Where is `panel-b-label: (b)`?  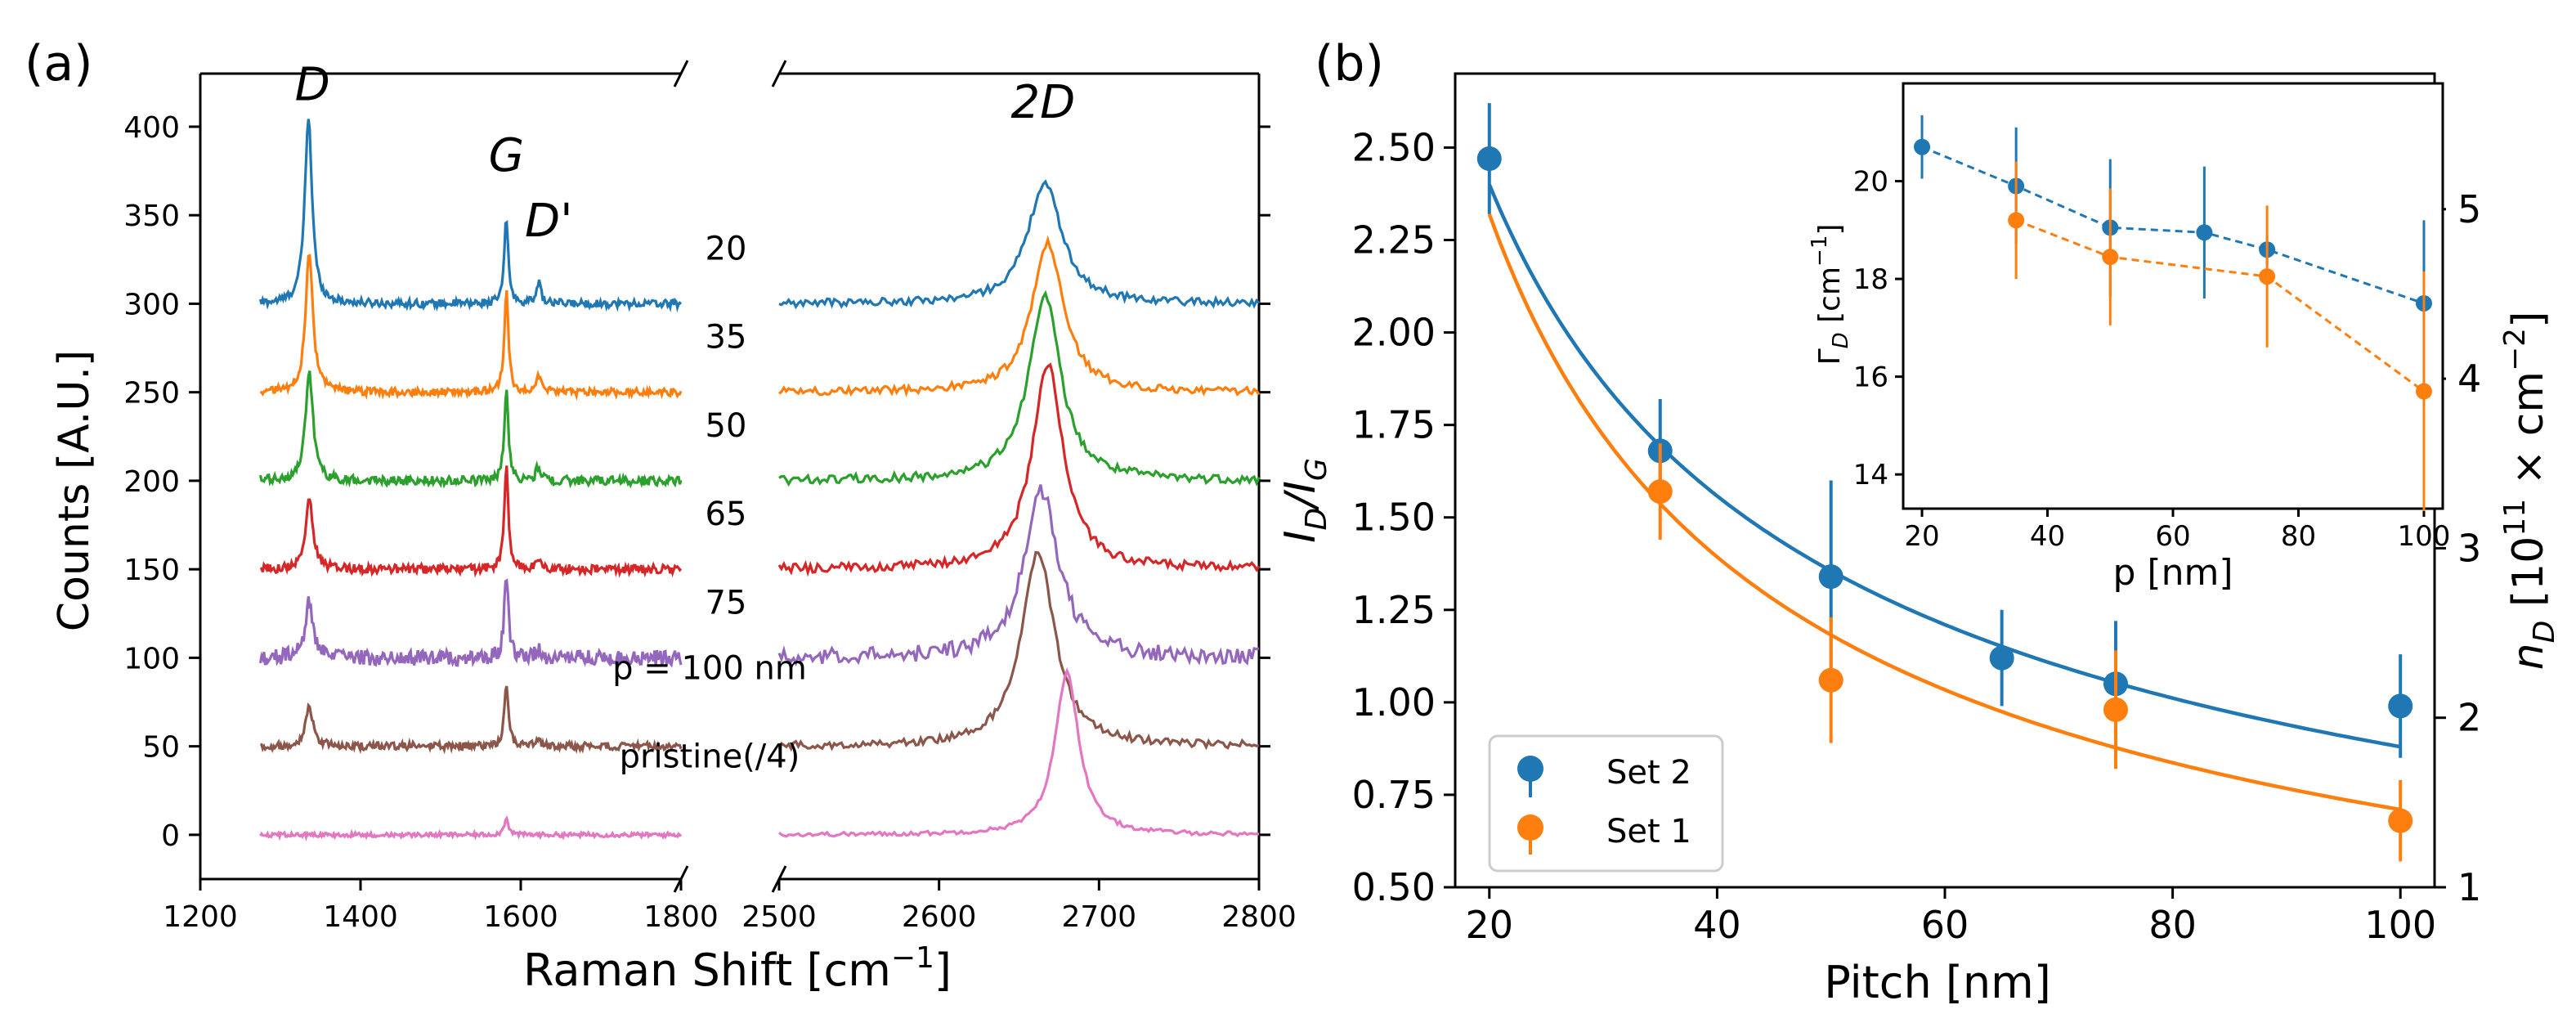
panel-b-label: (b) is located at coordinates (1349, 63).